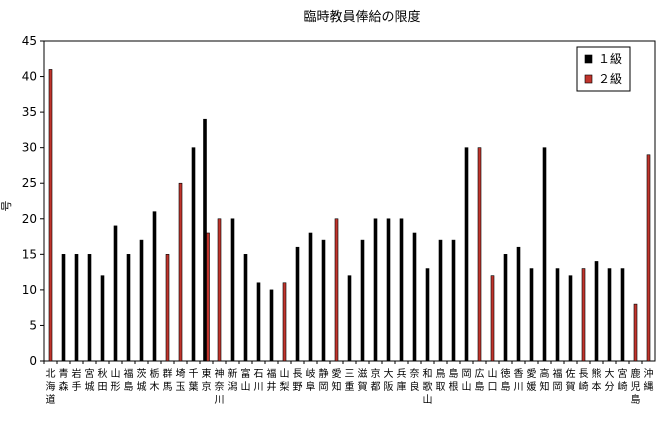 This screenshot has height=426, width=661. I want to click on x-tick-label: 奈, so click(220, 386).